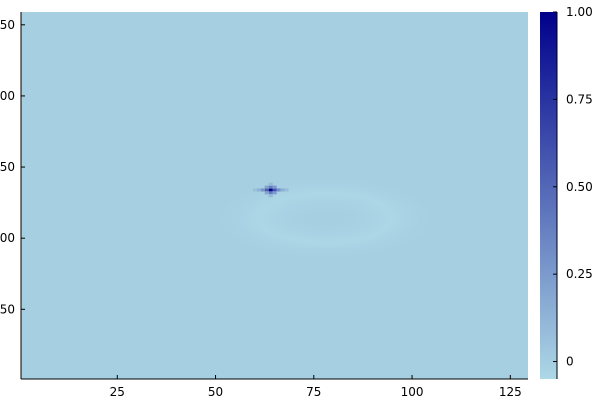 The image size is (600, 405). I want to click on x-tick-label: 75, so click(313, 392).